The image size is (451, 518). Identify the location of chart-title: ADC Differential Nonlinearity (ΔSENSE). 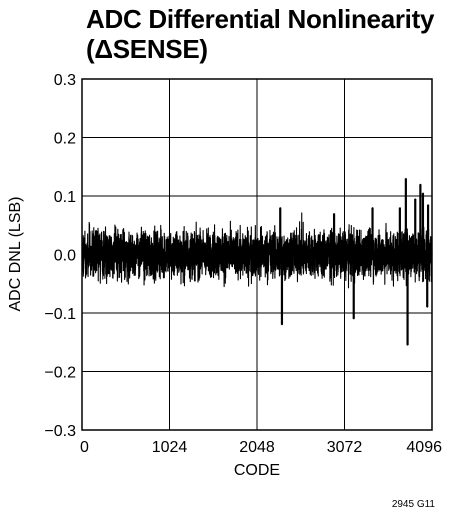
(260, 34).